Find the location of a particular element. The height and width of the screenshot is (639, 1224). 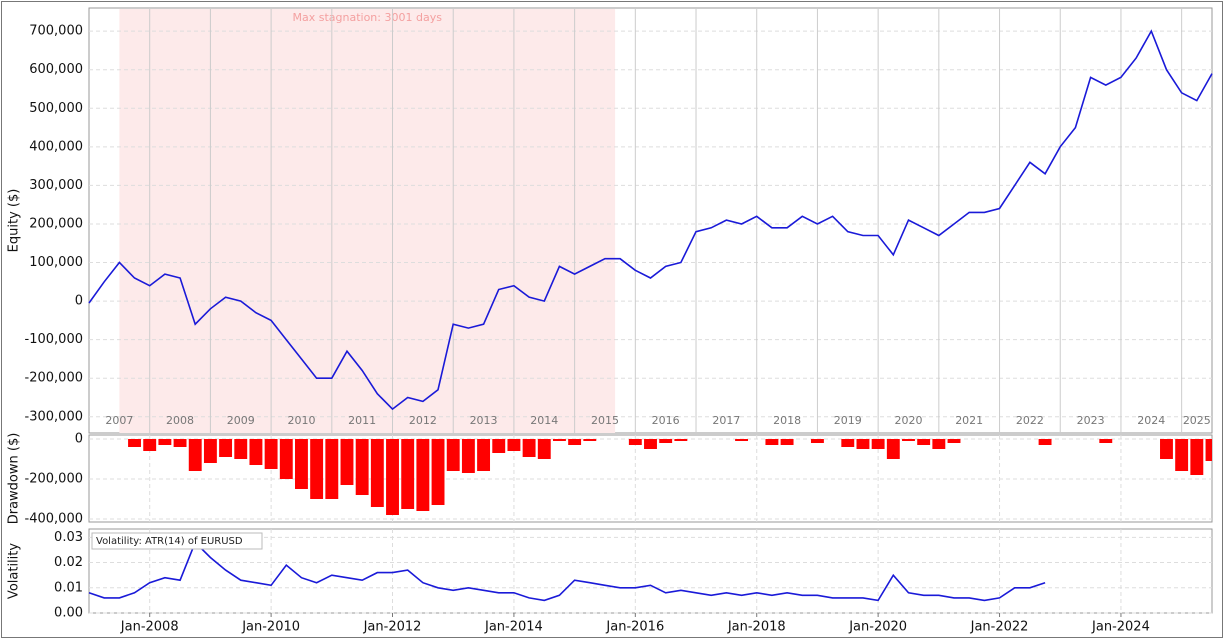

y-tick-label: -300,000 is located at coordinates (54, 416).